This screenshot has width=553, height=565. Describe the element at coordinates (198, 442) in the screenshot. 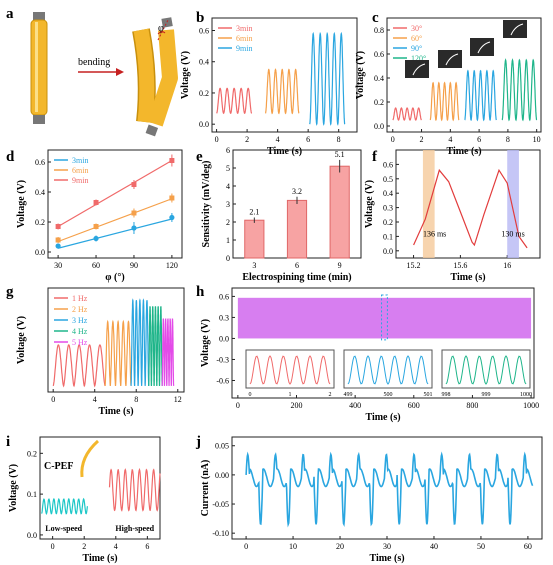

I see `panel-letter: j` at that location.